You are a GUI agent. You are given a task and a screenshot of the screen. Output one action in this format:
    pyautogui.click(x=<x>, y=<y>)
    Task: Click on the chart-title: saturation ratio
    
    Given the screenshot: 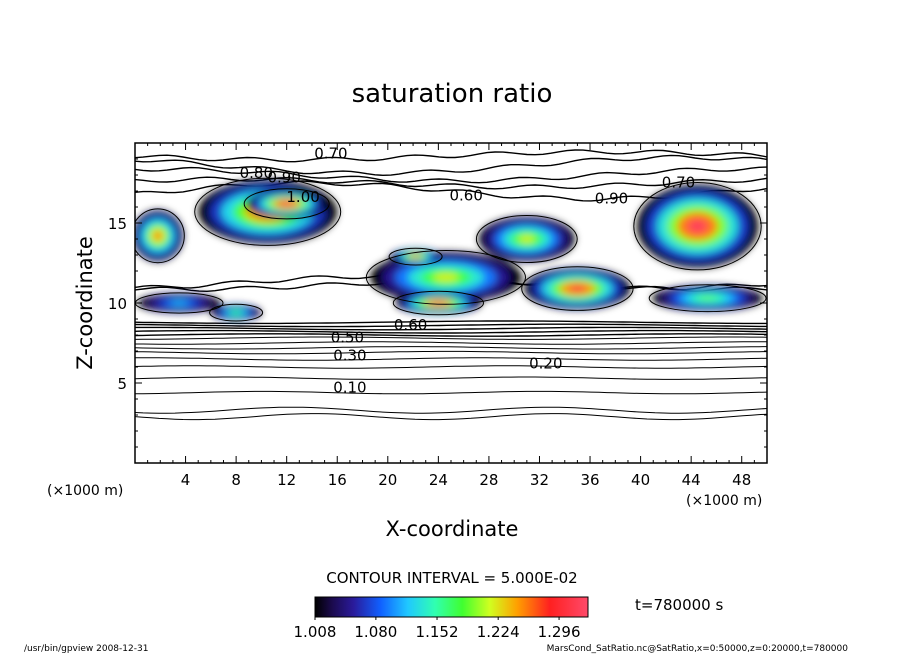 What is the action you would take?
    pyautogui.click(x=452, y=94)
    